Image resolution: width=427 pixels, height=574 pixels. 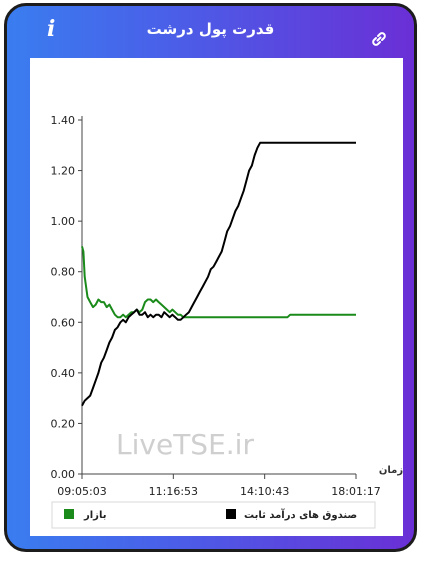 What do you see at coordinates (51, 29) in the screenshot?
I see `info-icon: i` at bounding box center [51, 29].